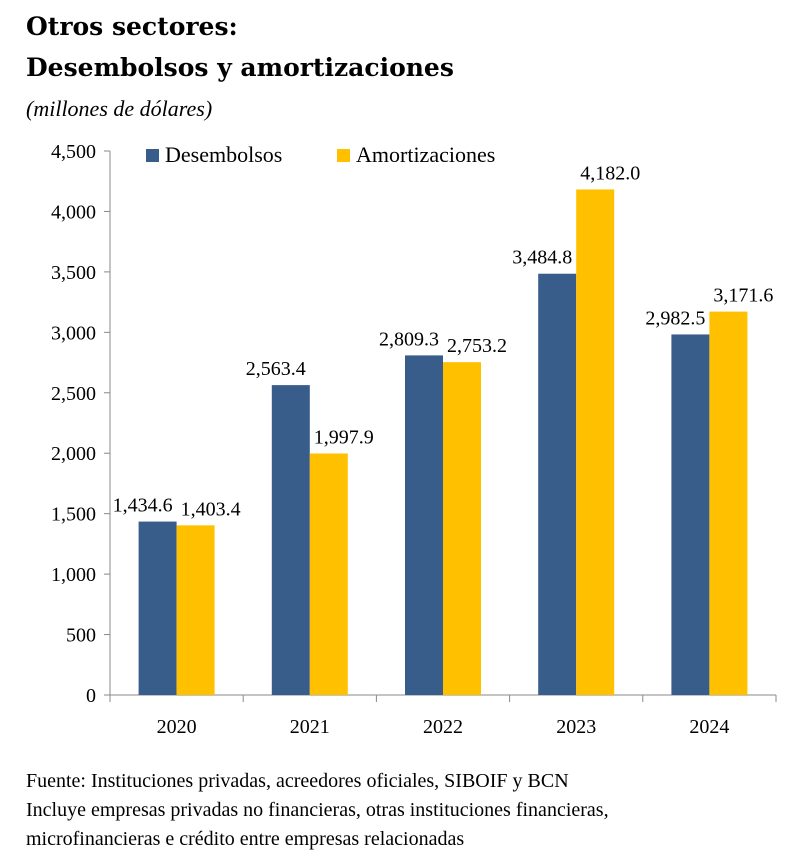 This screenshot has height=866, width=794. What do you see at coordinates (343, 155) in the screenshot?
I see `legend-swatch-amortizaciones` at bounding box center [343, 155].